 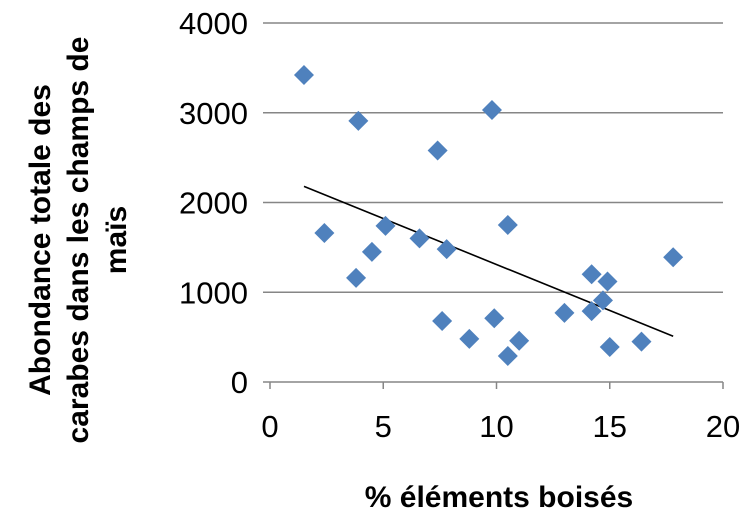 What do you see at coordinates (269, 426) in the screenshot?
I see `x-tick-label: 0` at bounding box center [269, 426].